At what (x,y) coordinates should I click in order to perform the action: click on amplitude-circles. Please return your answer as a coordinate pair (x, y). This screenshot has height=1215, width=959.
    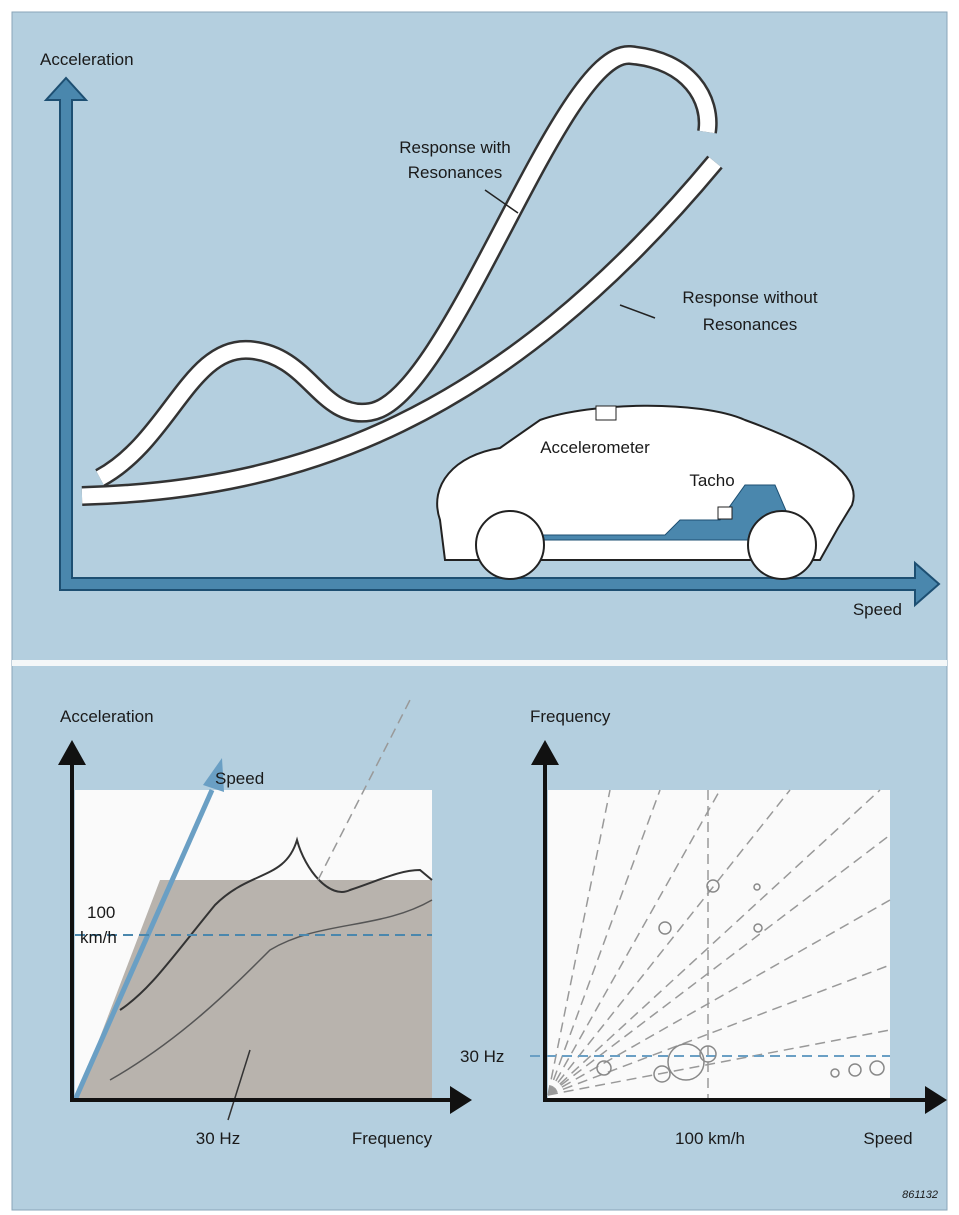
    Looking at the image, I should click on (740, 981).